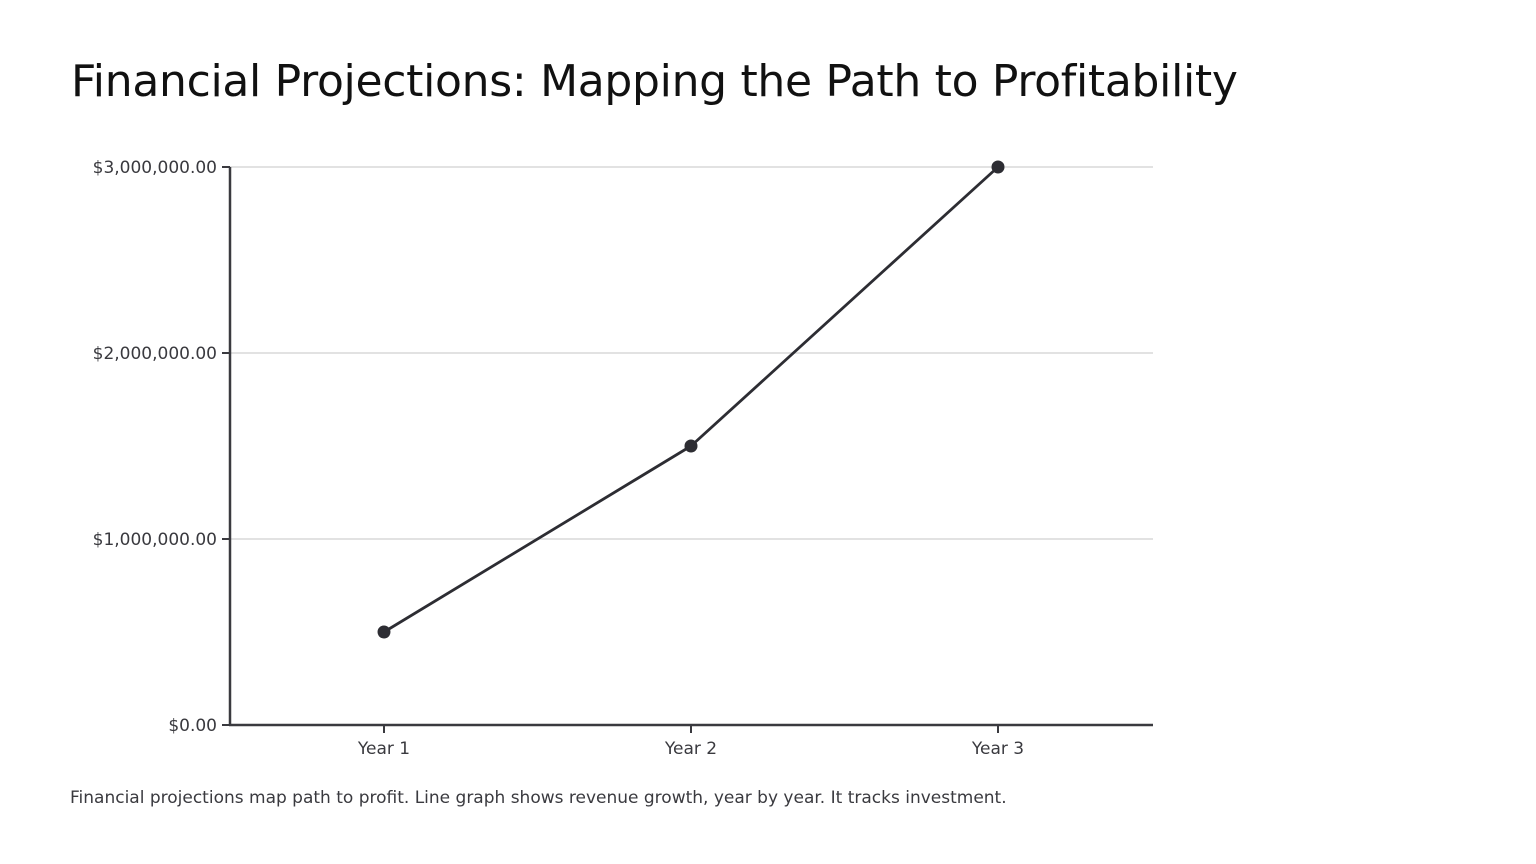  Describe the element at coordinates (155, 168) in the screenshot. I see `y-tick-label: $3,000,000.00` at that location.